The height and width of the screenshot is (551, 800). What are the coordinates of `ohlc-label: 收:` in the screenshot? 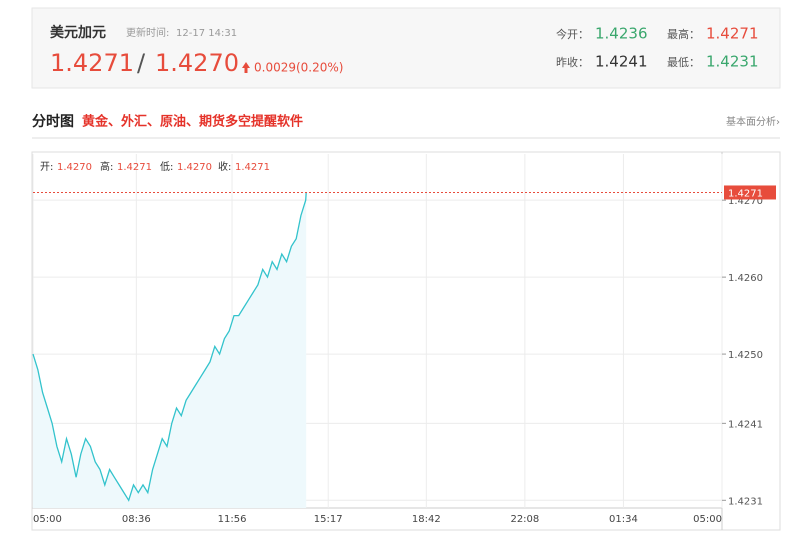 It's located at (224, 166).